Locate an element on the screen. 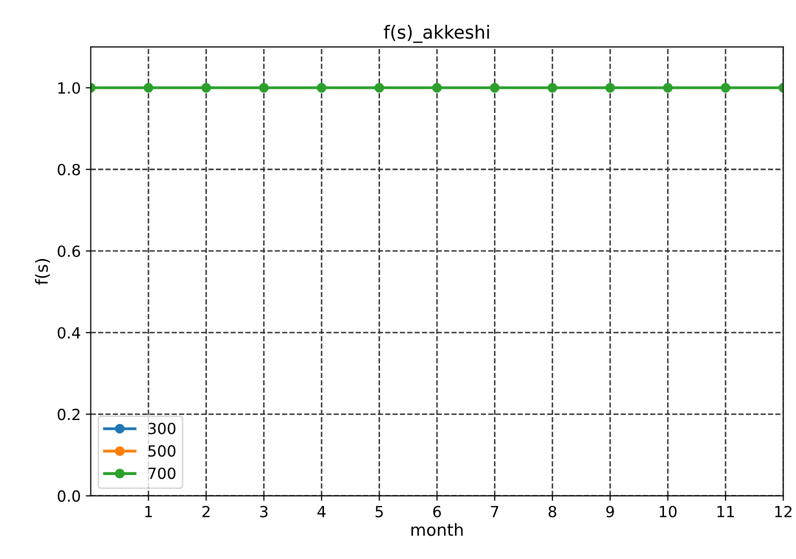 The height and width of the screenshot is (559, 796). legend-label: 700 is located at coordinates (162, 474).